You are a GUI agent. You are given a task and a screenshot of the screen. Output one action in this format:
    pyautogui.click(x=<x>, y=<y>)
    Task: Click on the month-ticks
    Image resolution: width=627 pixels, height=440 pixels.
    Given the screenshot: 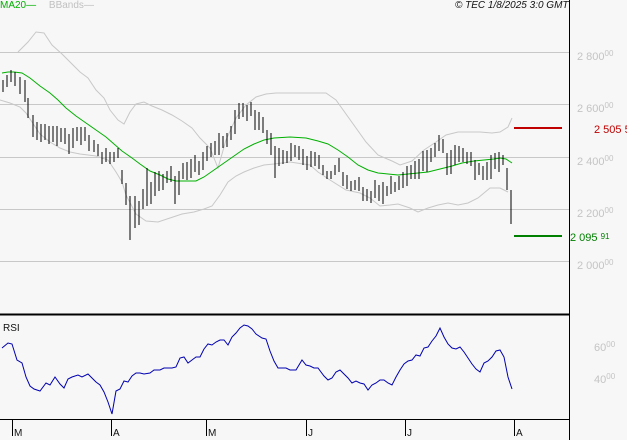 What is the action you would take?
    pyautogui.click(x=263, y=428)
    